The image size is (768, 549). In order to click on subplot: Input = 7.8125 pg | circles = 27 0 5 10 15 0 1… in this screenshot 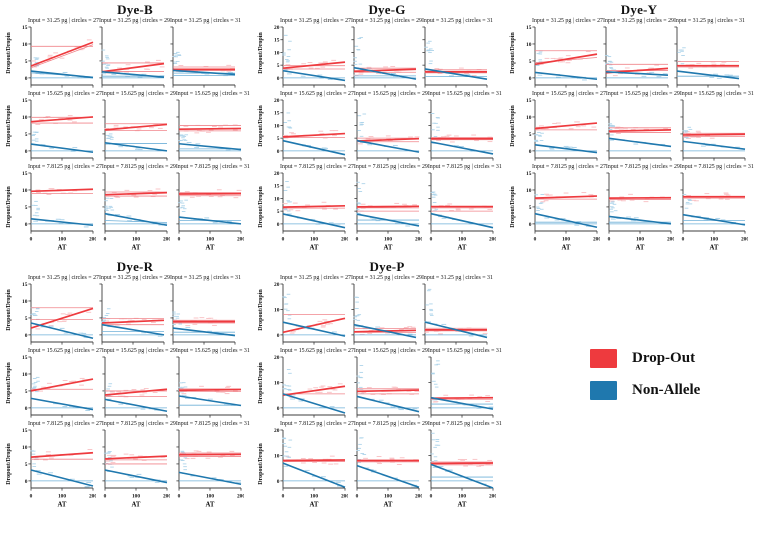, I will do `click(58, 208)`.